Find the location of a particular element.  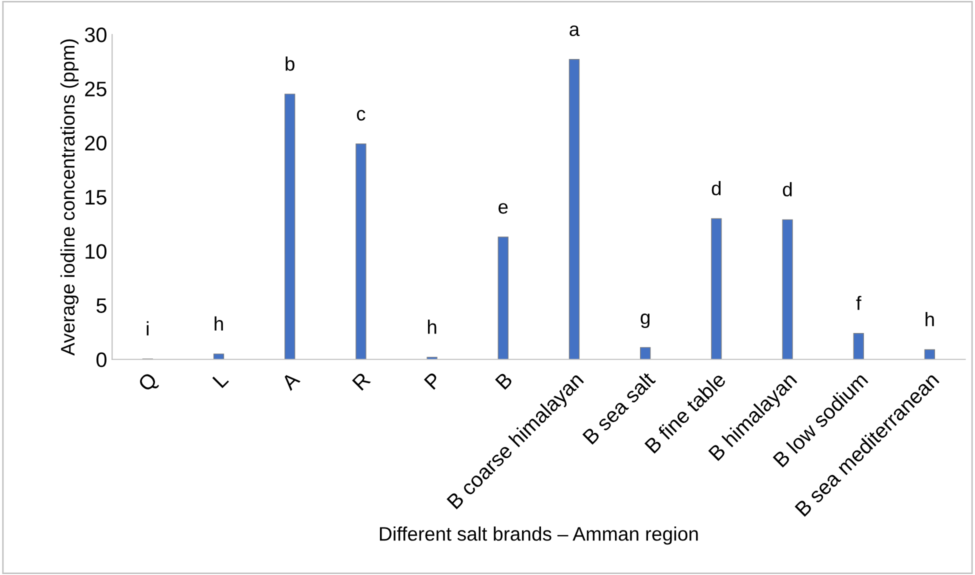

annotation: e is located at coordinates (503, 208).